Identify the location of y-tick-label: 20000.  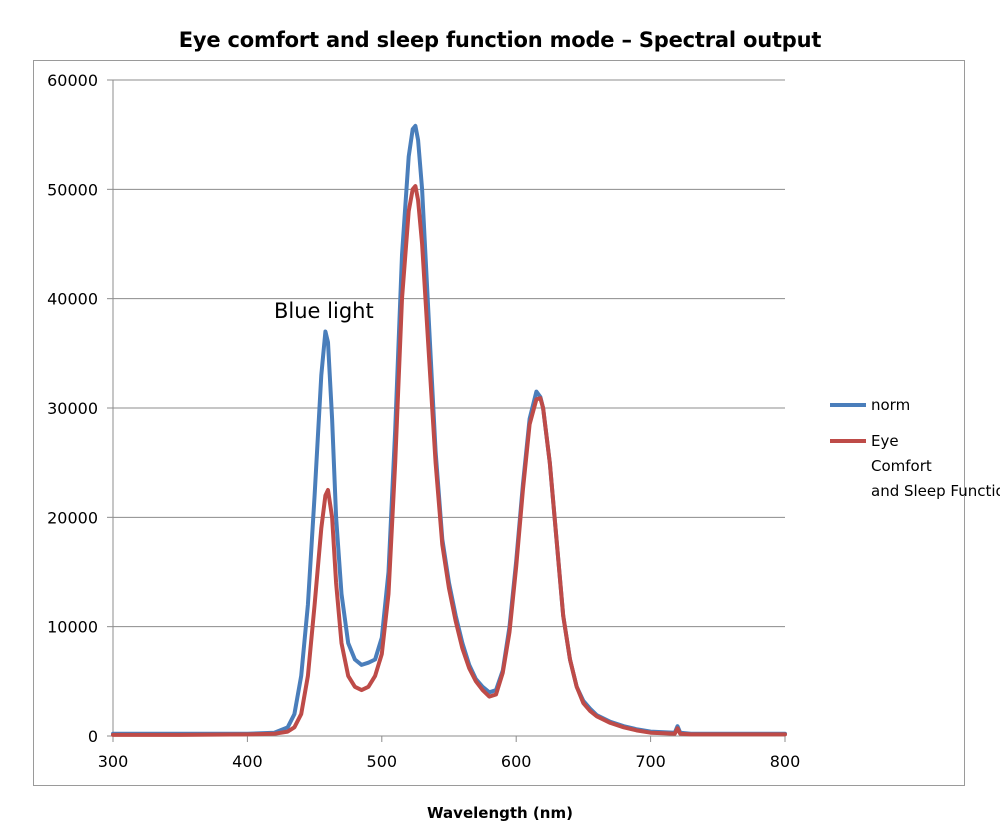
(72, 517).